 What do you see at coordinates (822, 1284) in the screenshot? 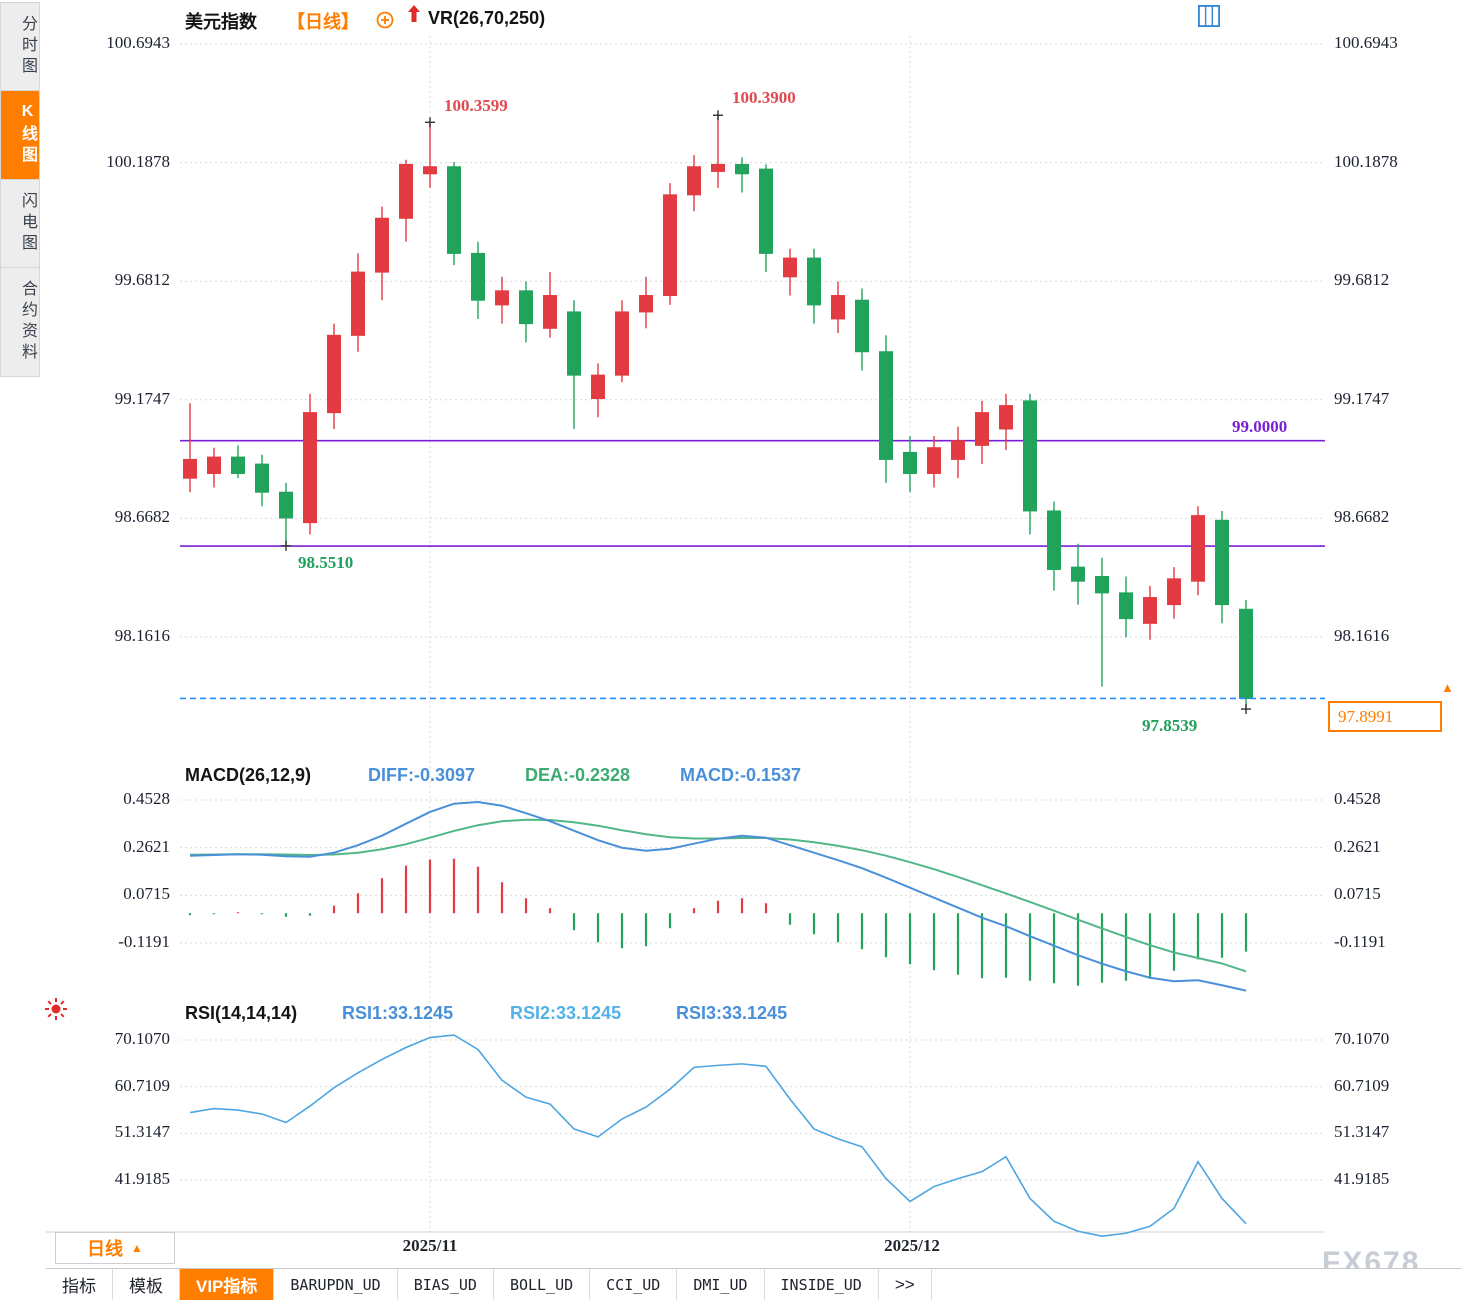
I see `tab-inside-ud: INSIDE_UD` at bounding box center [822, 1284].